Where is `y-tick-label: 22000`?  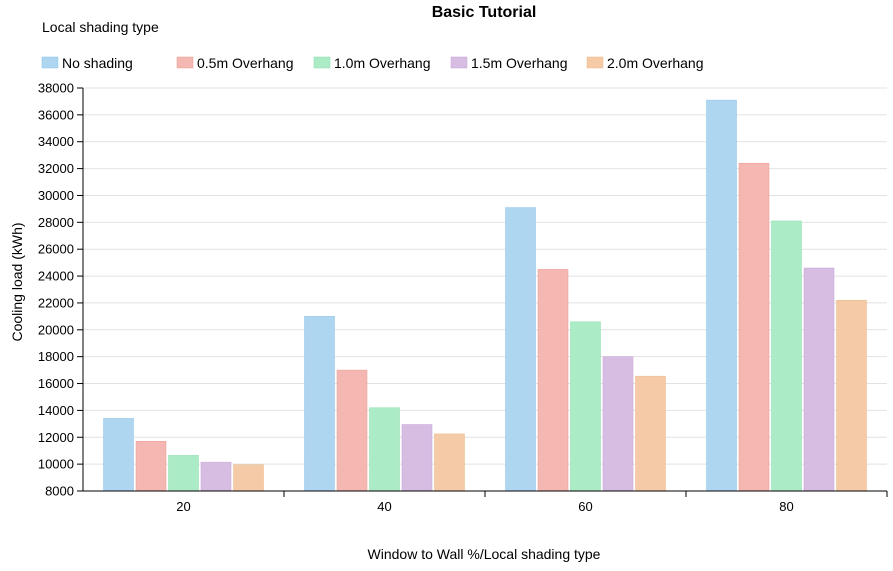
y-tick-label: 22000 is located at coordinates (56, 302).